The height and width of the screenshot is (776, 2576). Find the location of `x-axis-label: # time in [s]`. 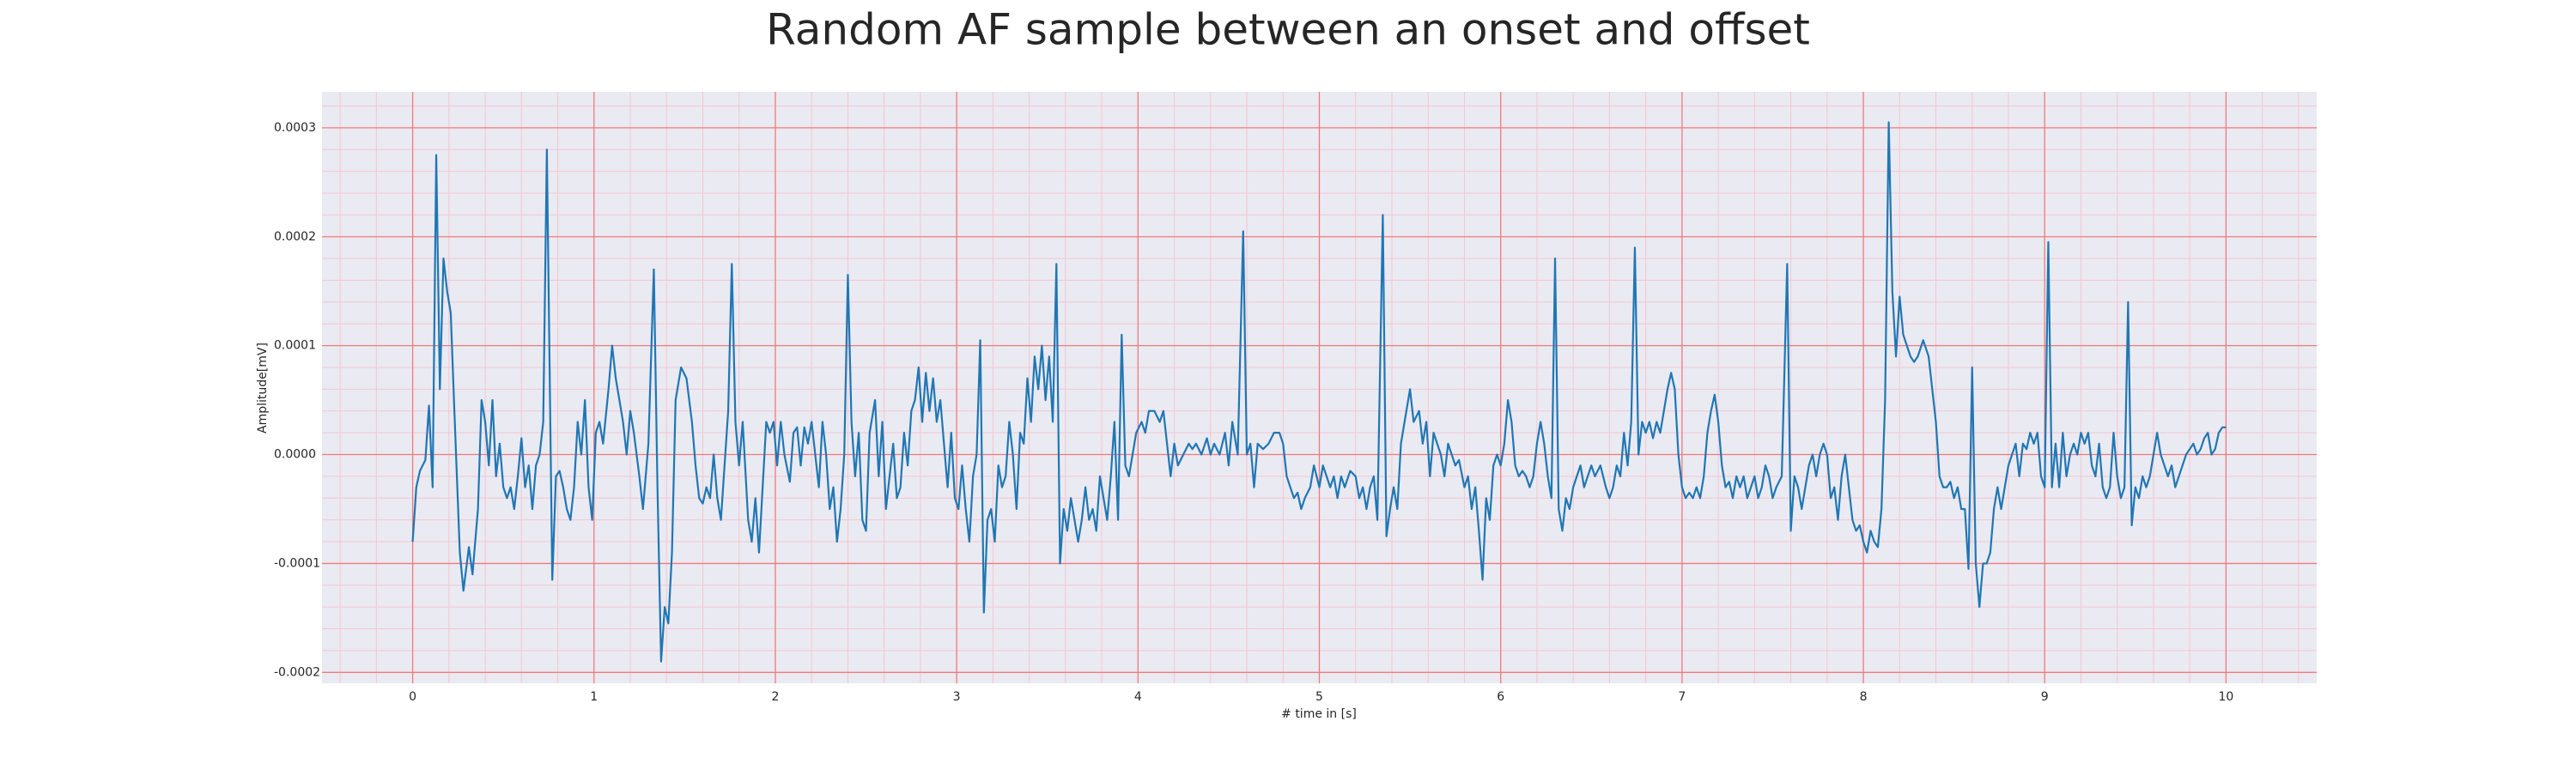

x-axis-label: # time in [s] is located at coordinates (1319, 714).